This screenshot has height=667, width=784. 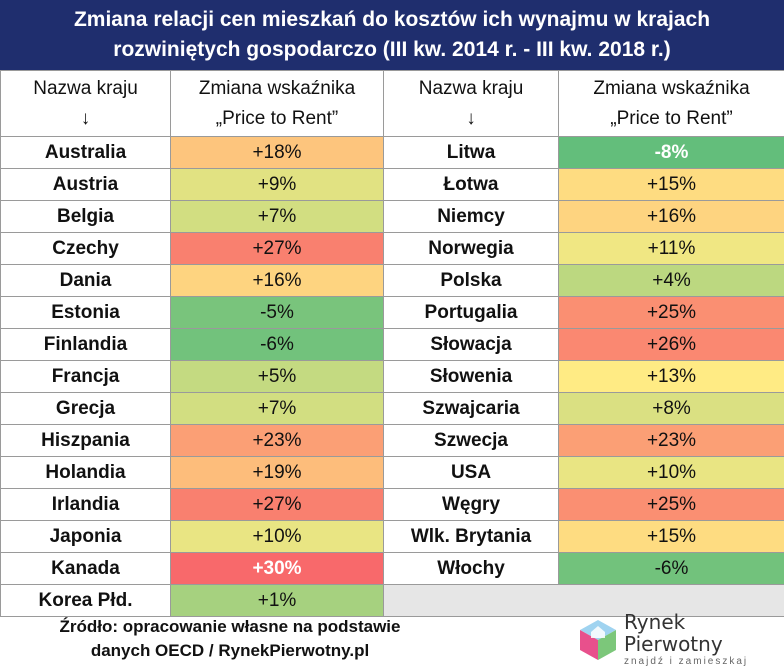 I want to click on table-row: Estonia -5% Portugalia +25%, so click(x=392, y=312).